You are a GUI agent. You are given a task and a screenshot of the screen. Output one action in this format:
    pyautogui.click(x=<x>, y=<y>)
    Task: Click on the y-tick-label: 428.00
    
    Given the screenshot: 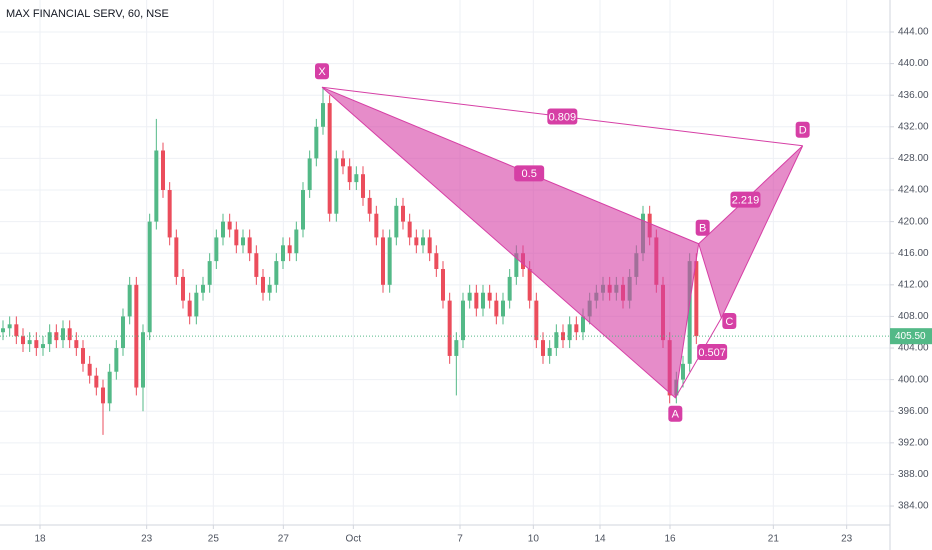 What is the action you would take?
    pyautogui.click(x=913, y=158)
    